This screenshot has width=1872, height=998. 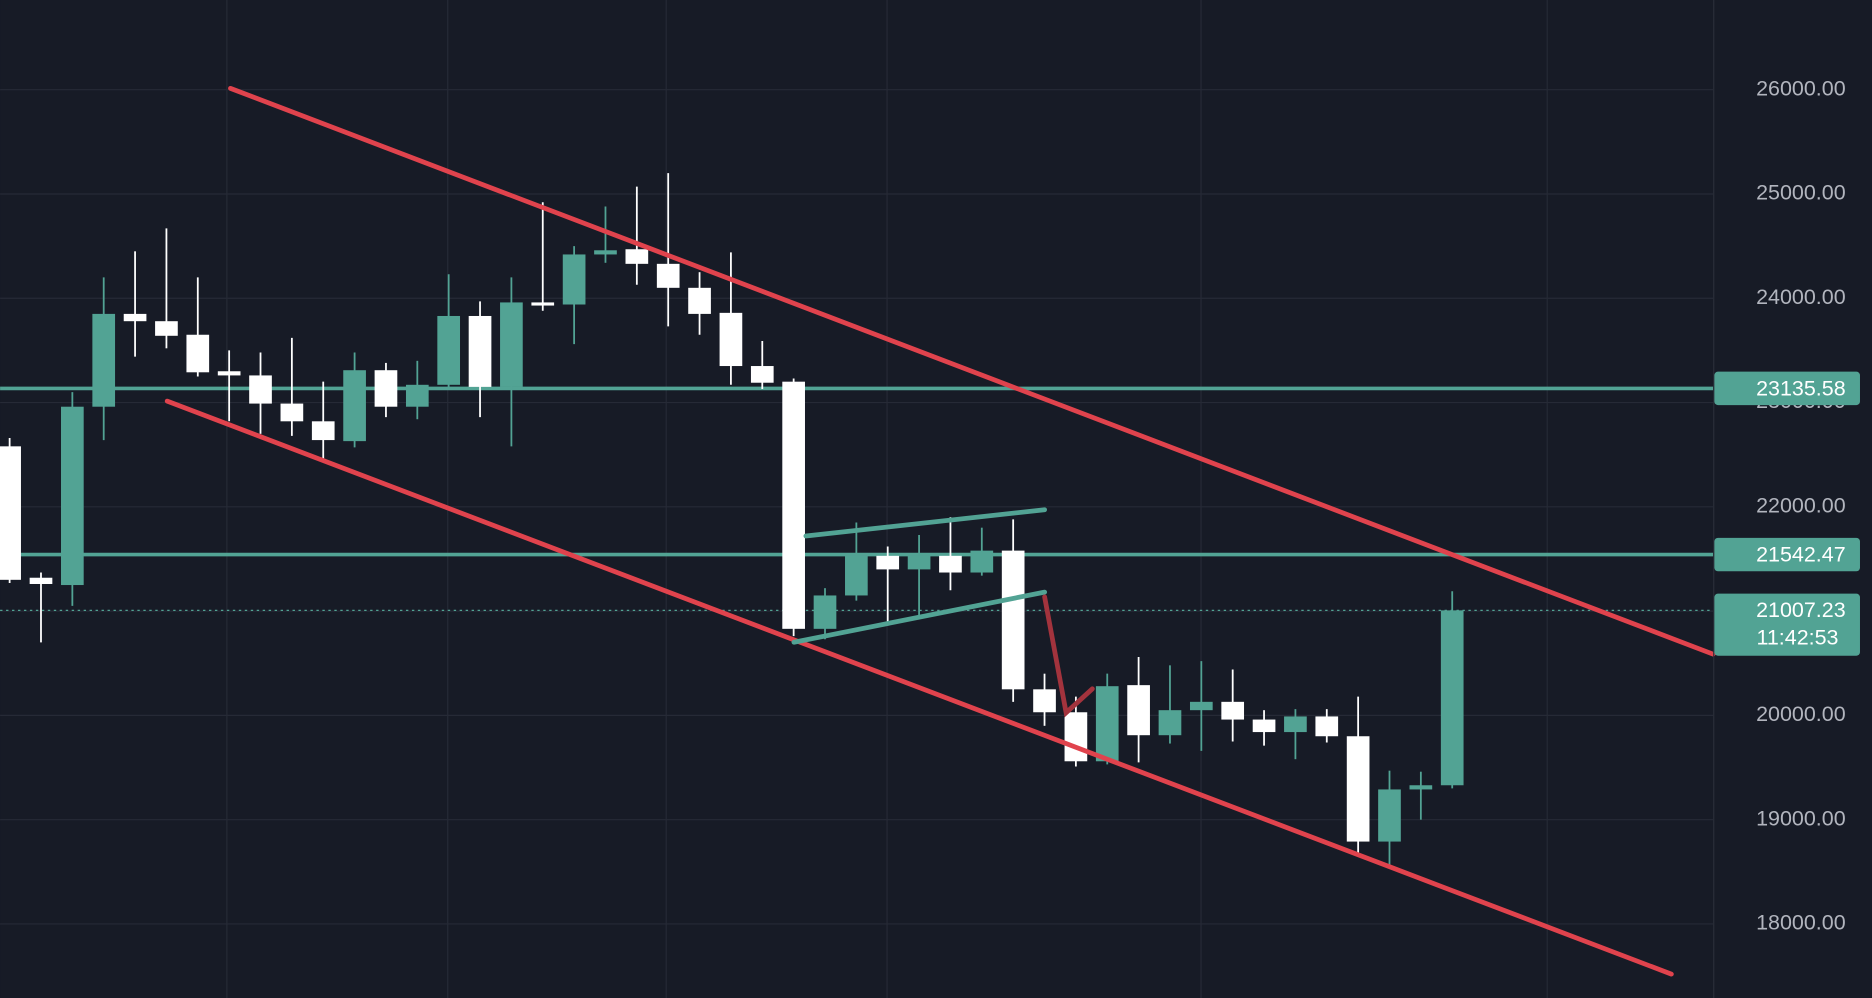 I want to click on y-tick-label: 24000.00, so click(x=1801, y=297).